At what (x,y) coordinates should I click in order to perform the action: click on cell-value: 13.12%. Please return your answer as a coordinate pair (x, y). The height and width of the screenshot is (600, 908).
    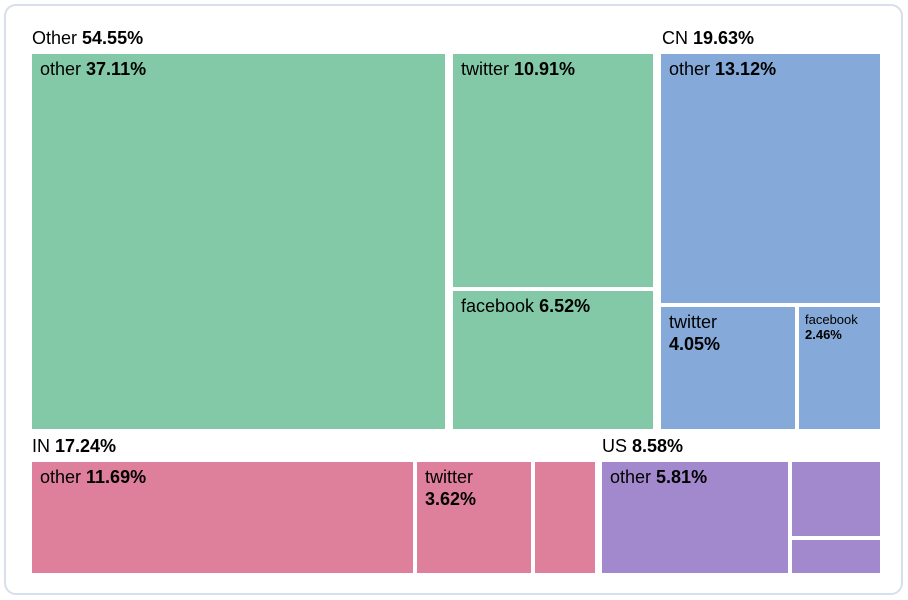
    Looking at the image, I should click on (746, 69).